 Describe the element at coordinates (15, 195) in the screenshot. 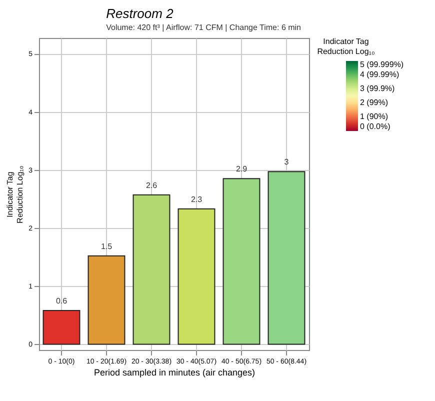

I see `y-axis-title: Indicator Tag Reduction Log₁₀` at that location.